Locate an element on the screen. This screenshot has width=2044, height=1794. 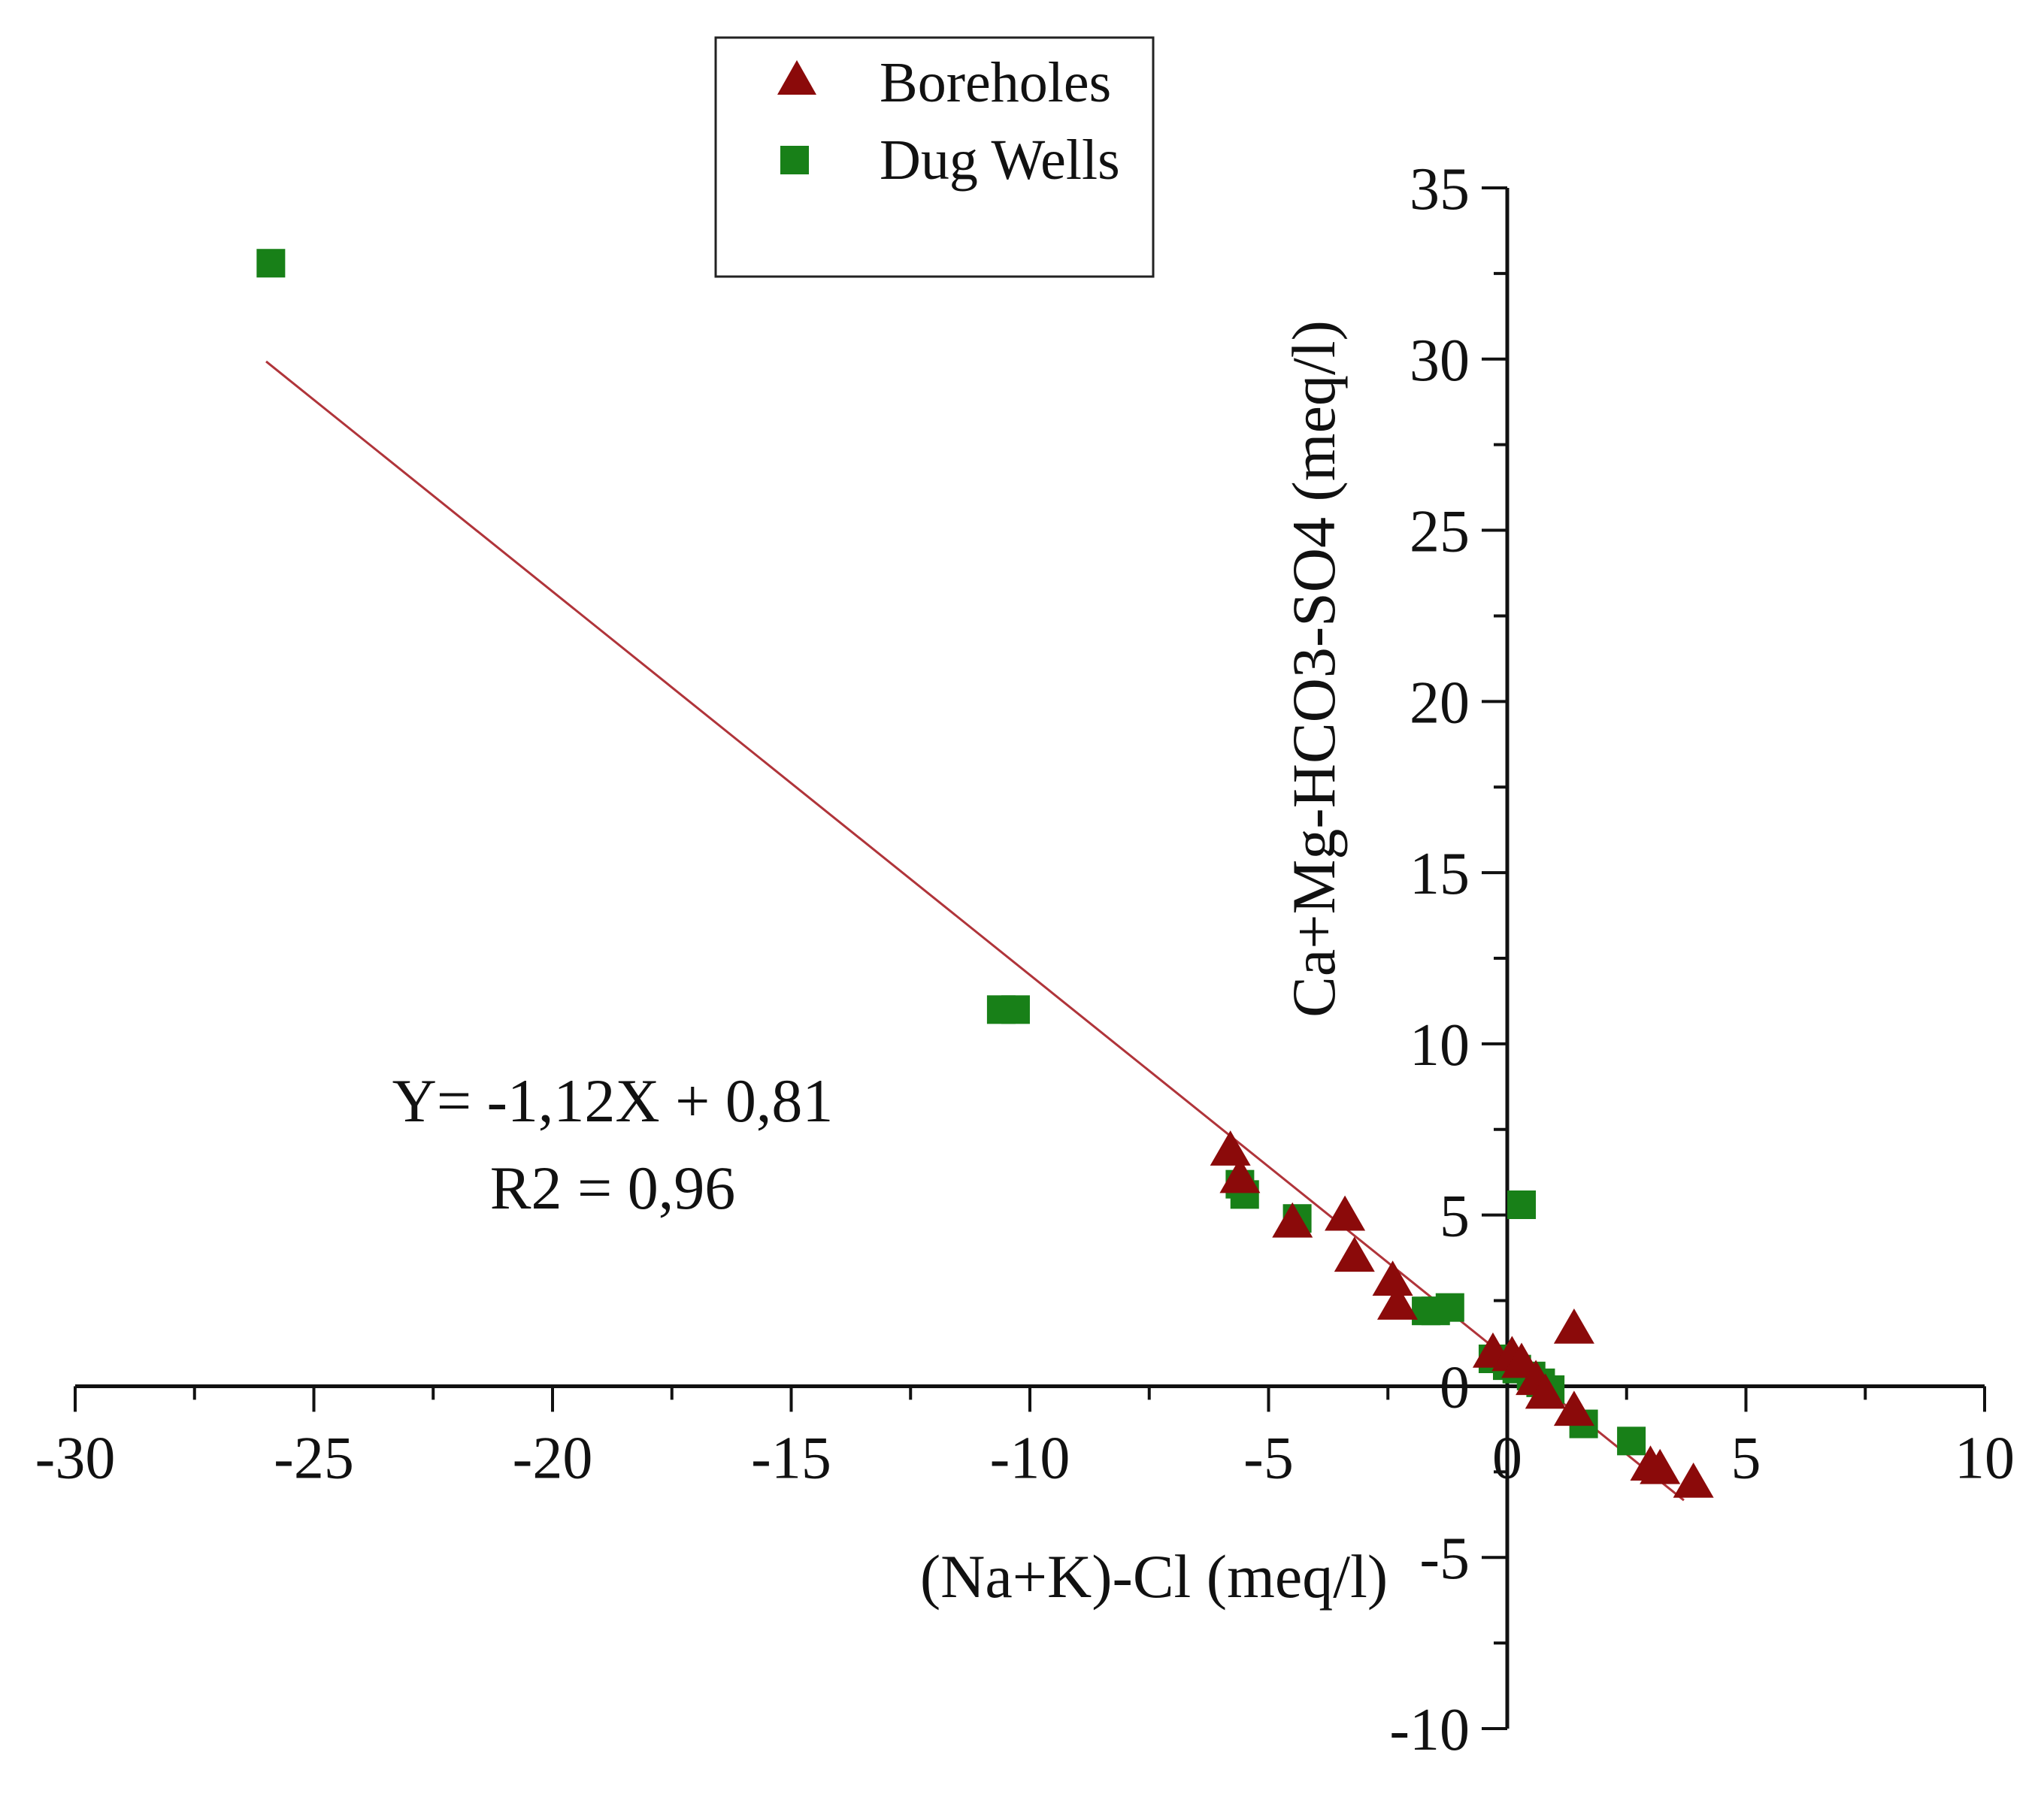
y-tick-label: 0 is located at coordinates (1455, 1387).